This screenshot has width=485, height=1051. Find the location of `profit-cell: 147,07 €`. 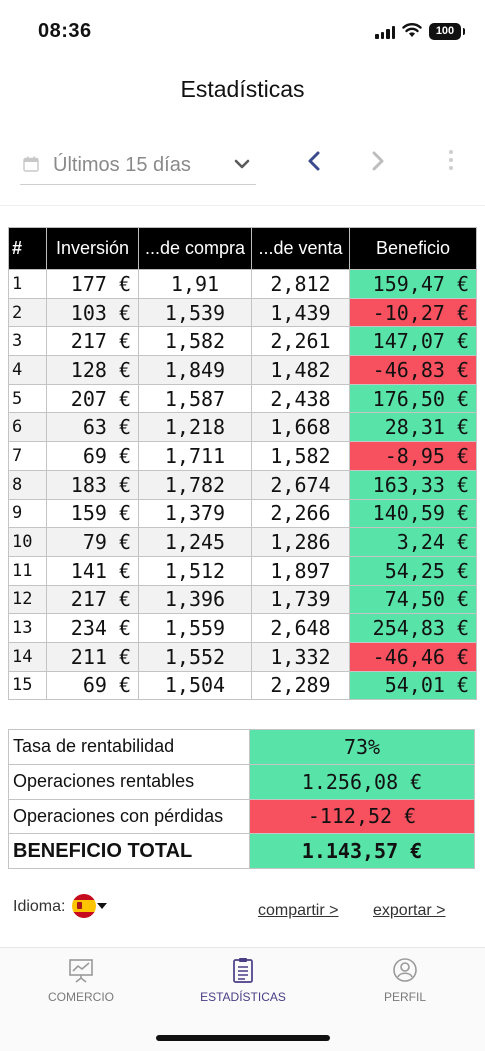

profit-cell: 147,07 € is located at coordinates (413, 341).